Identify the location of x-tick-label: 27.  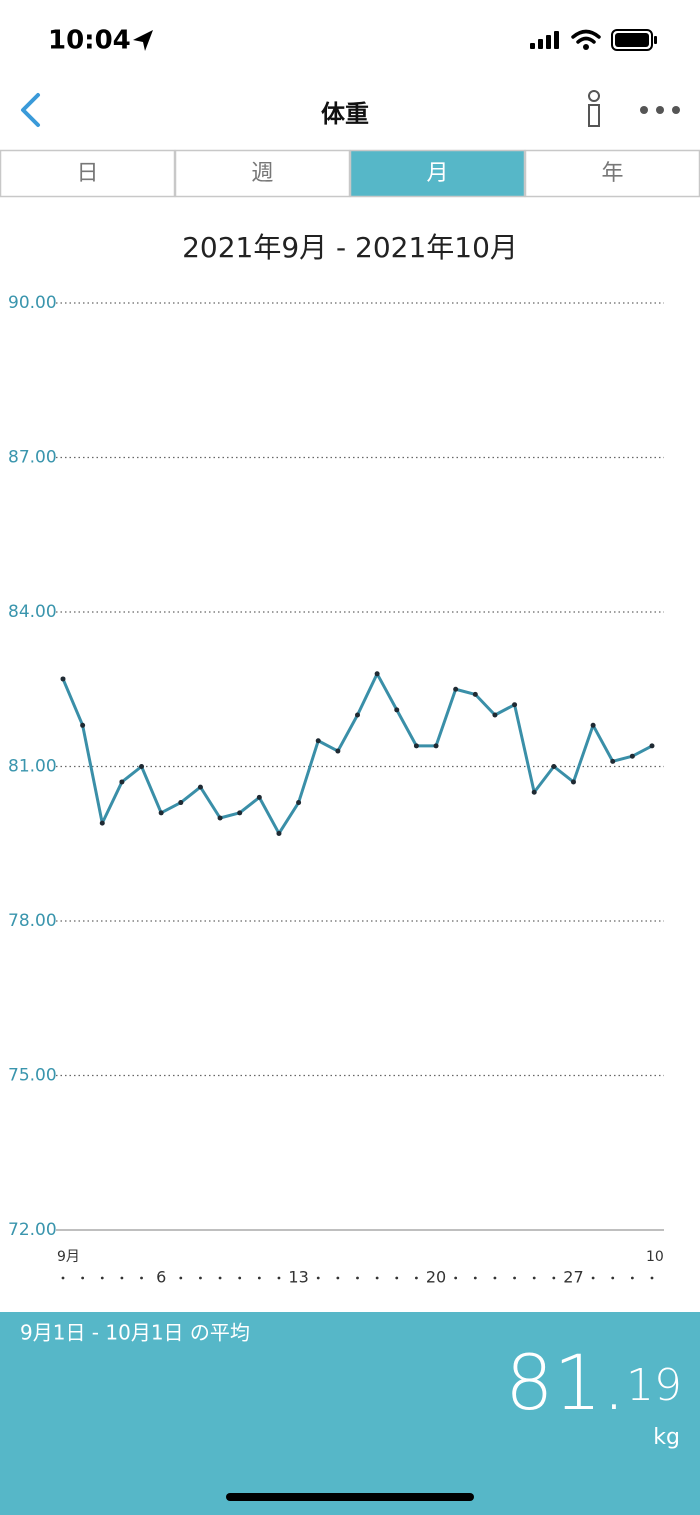
(573, 1277).